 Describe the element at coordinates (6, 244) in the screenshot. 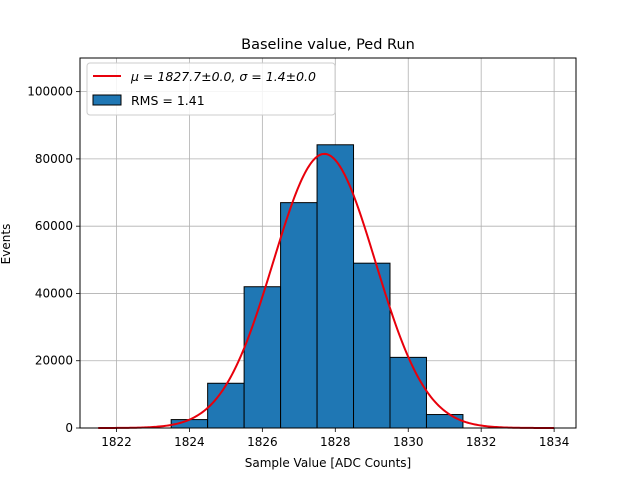

I see `y-axis-label: Events` at that location.